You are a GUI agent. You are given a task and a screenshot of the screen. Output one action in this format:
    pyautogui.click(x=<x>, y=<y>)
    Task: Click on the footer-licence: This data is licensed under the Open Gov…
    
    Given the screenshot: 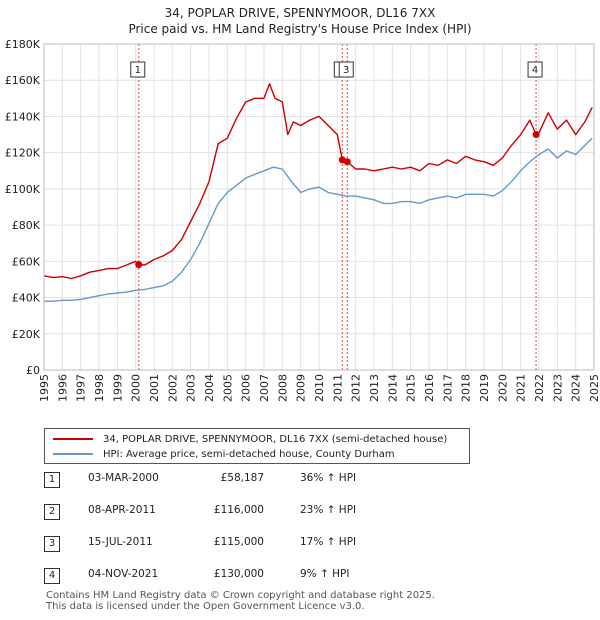 What is the action you would take?
    pyautogui.click(x=205, y=606)
    